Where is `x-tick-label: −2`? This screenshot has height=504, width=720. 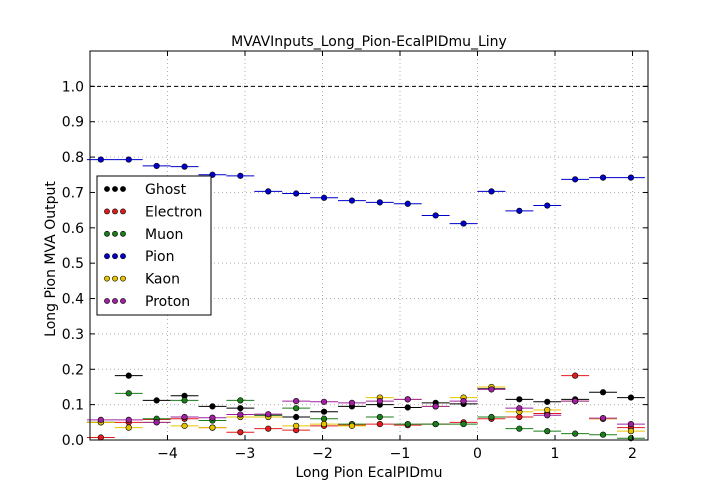 x-tick-label: −2 is located at coordinates (322, 454).